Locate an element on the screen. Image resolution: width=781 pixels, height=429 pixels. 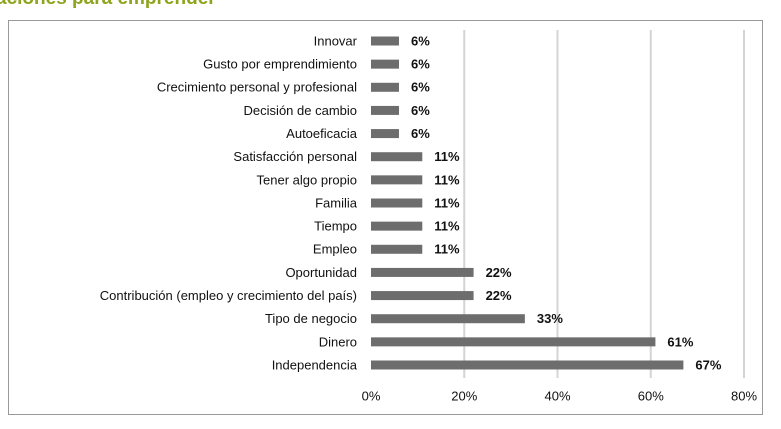
x-tick-label: 40% is located at coordinates (557, 395).